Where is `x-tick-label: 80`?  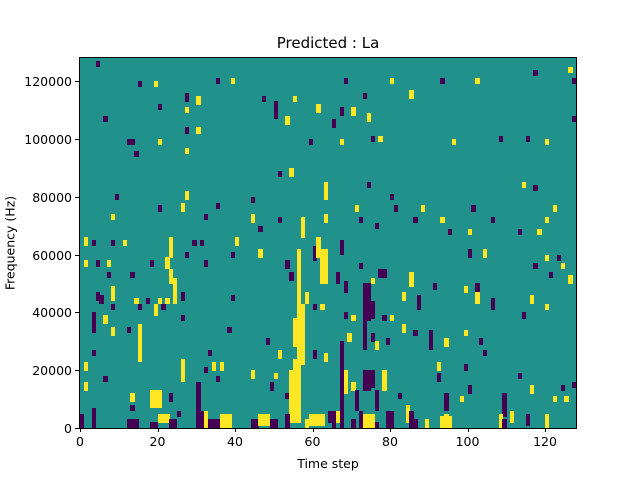 x-tick-label: 80 is located at coordinates (390, 441).